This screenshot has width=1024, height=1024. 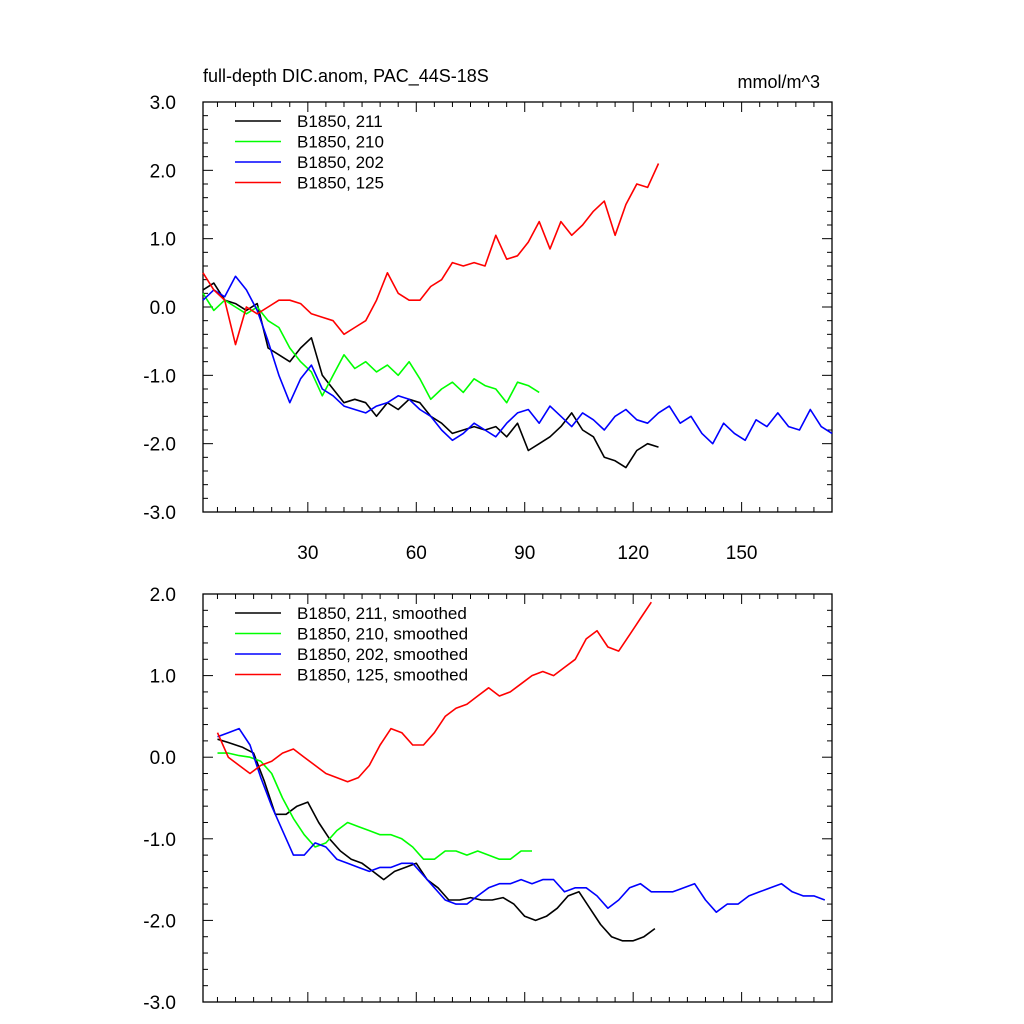 I want to click on x-tick-label: 150, so click(x=742, y=553).